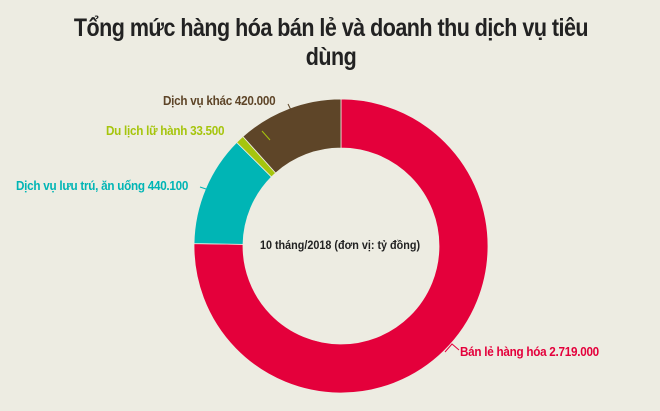 This screenshot has width=660, height=411. I want to click on center-label: 10 tháng/2018 (đơn vị: tỷ đồng), so click(340, 245).